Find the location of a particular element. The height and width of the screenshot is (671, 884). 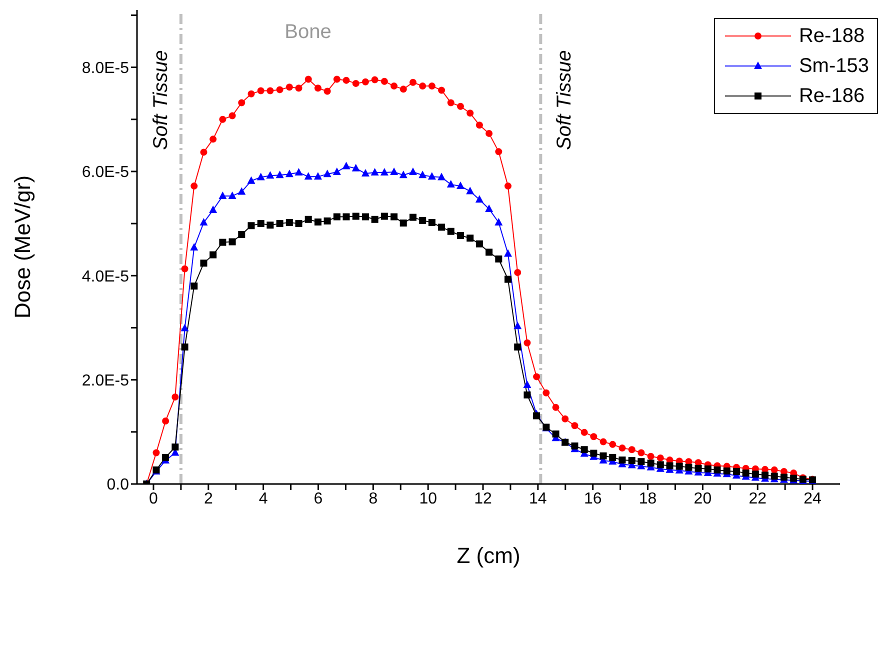

x-tick-label: 24 is located at coordinates (813, 499).